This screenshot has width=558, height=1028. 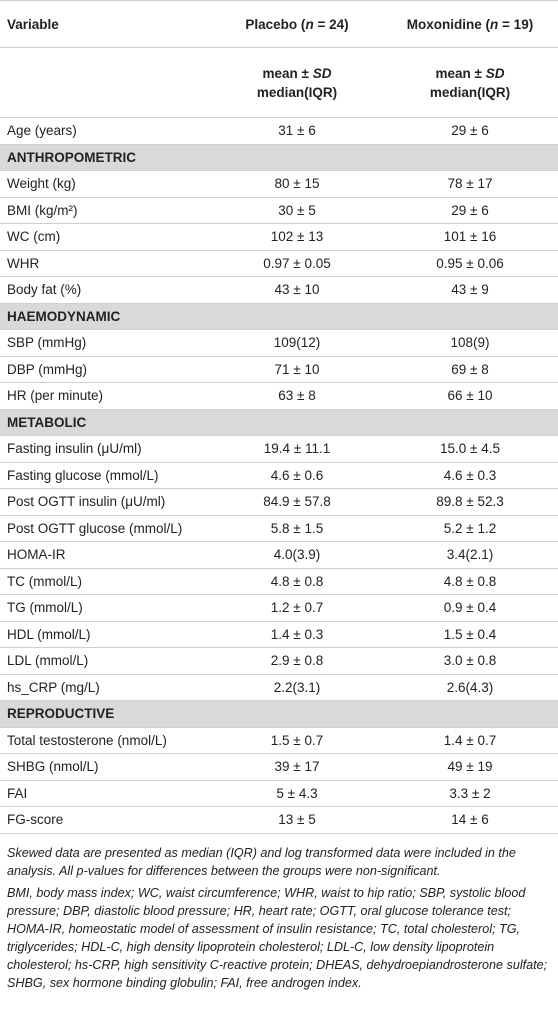 I want to click on value-cell: 78 ± 17, so click(x=470, y=184).